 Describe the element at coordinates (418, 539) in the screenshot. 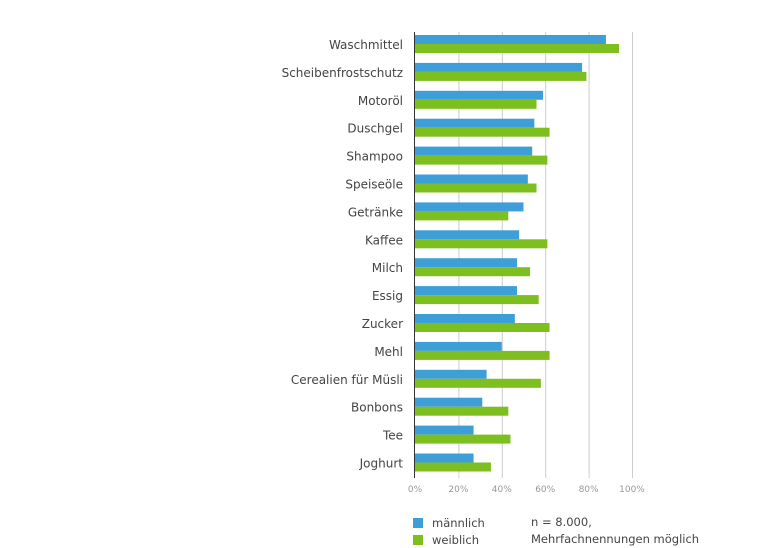

I see `legend-swatch-female` at that location.